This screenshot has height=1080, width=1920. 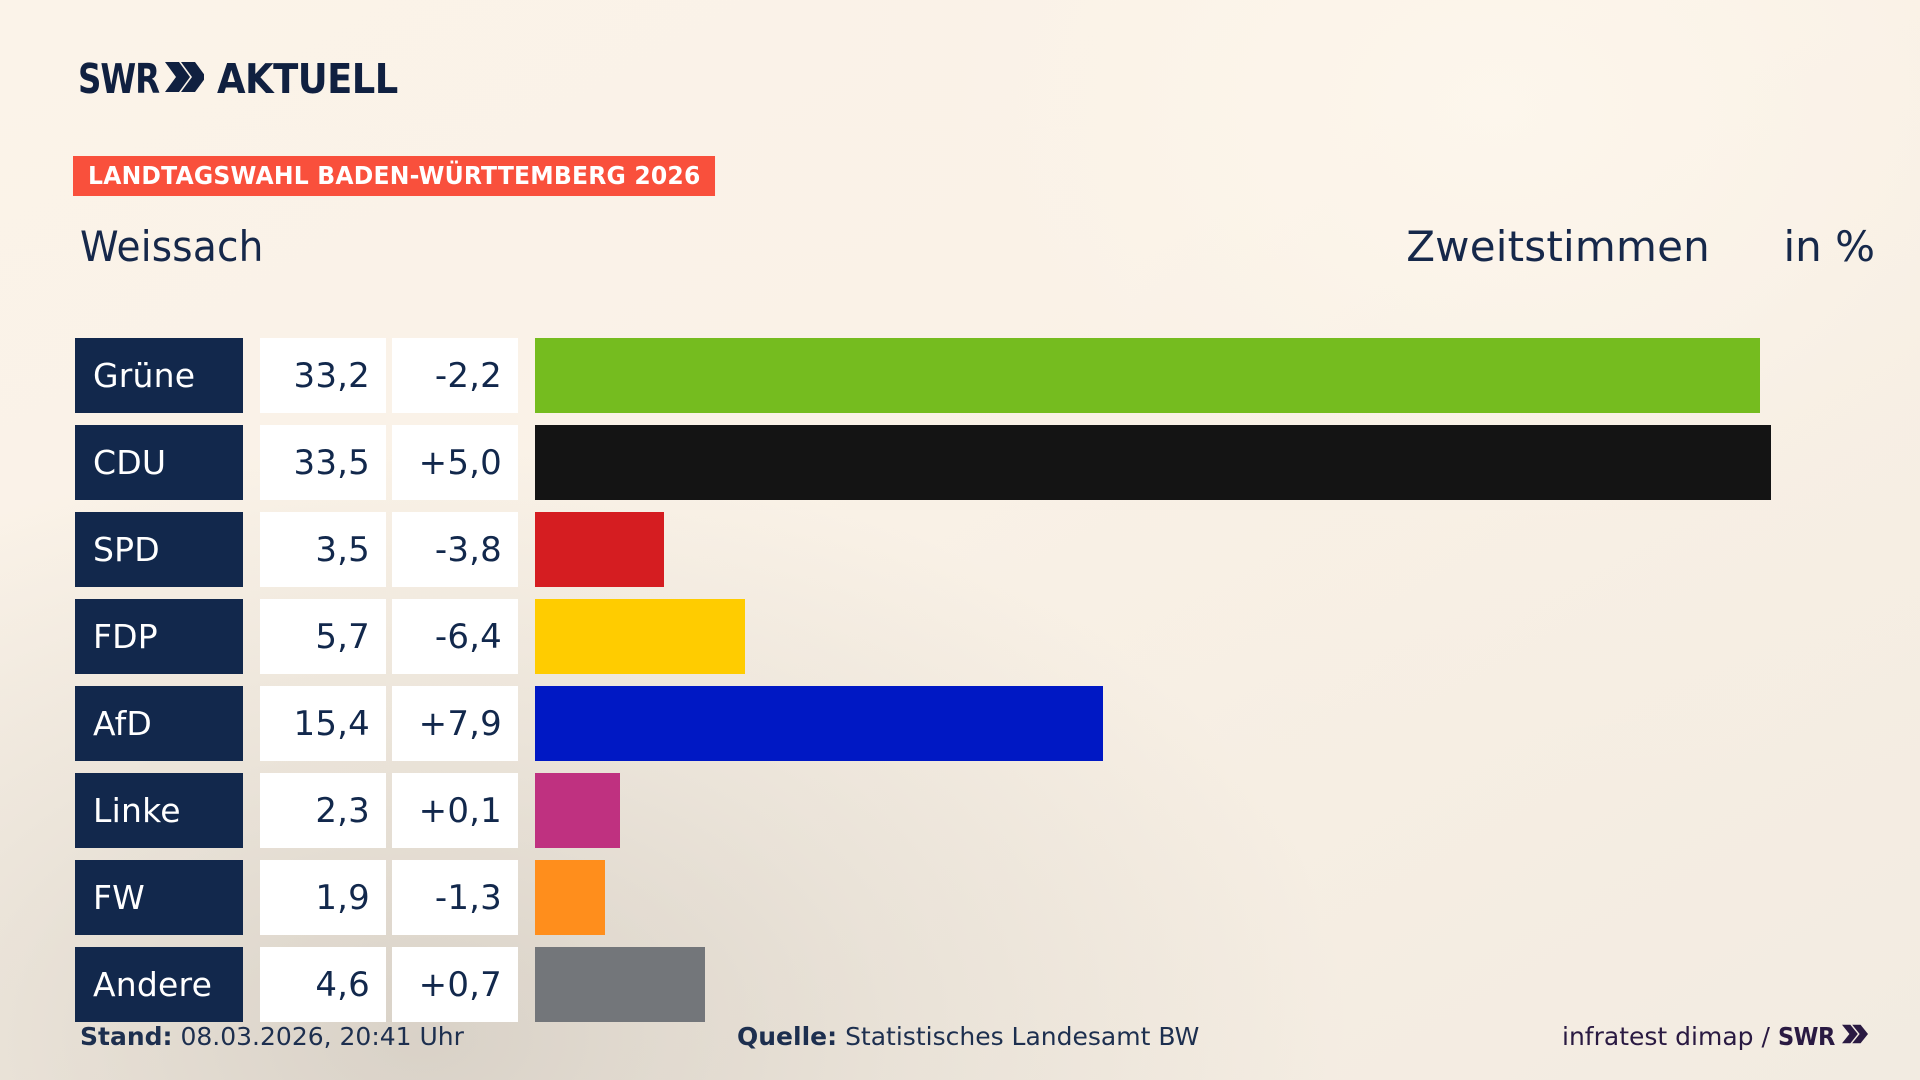 I want to click on change-value-cell: -6,4, so click(x=455, y=636).